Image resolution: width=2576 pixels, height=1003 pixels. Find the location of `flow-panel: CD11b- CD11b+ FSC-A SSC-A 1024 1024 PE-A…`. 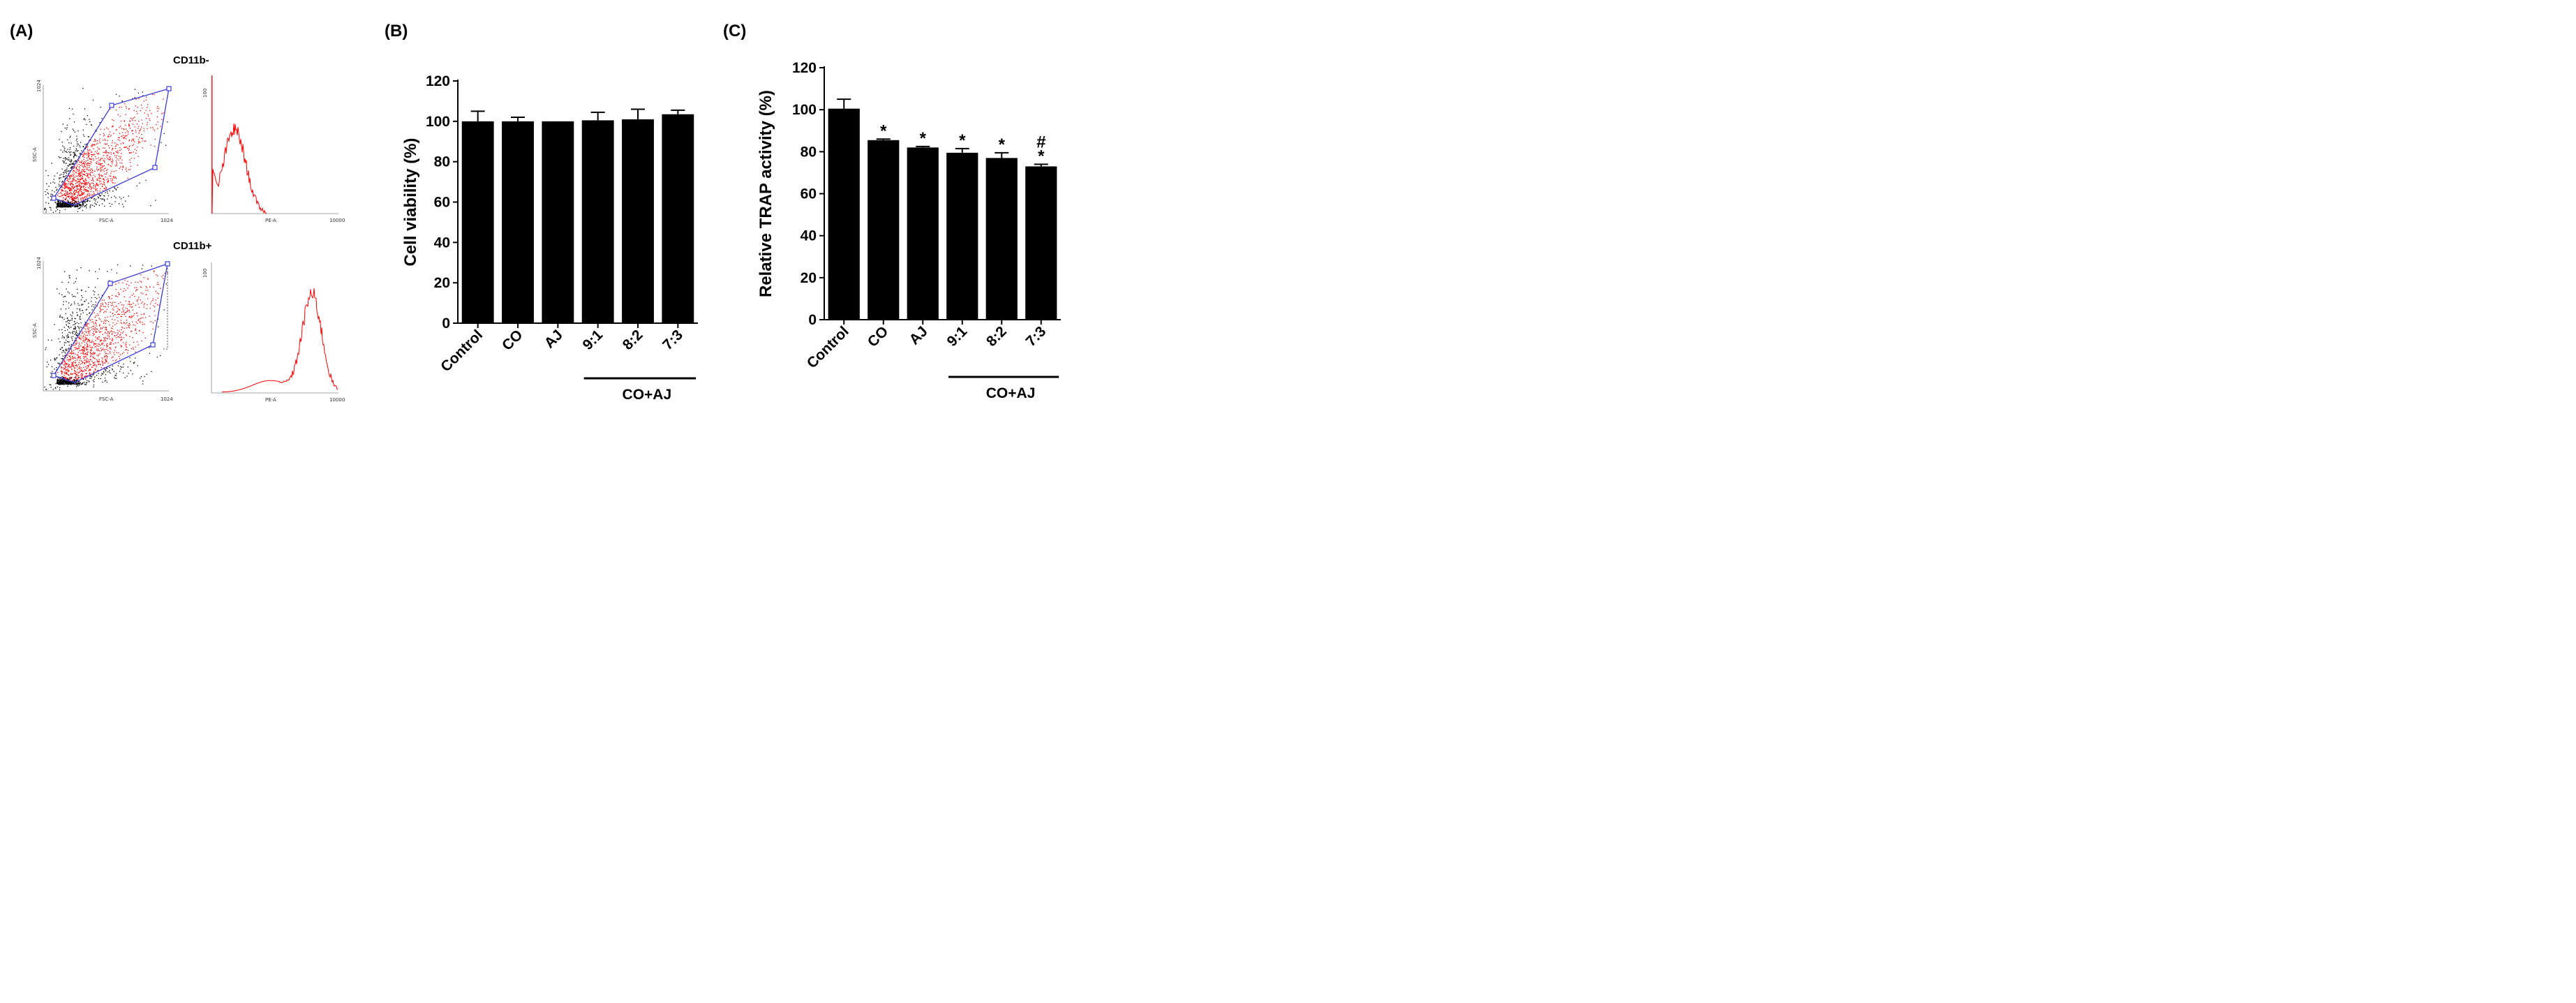

flow-panel: CD11b- CD11b+ FSC-A SSC-A 1024 1024 PE-A… is located at coordinates (188, 228).